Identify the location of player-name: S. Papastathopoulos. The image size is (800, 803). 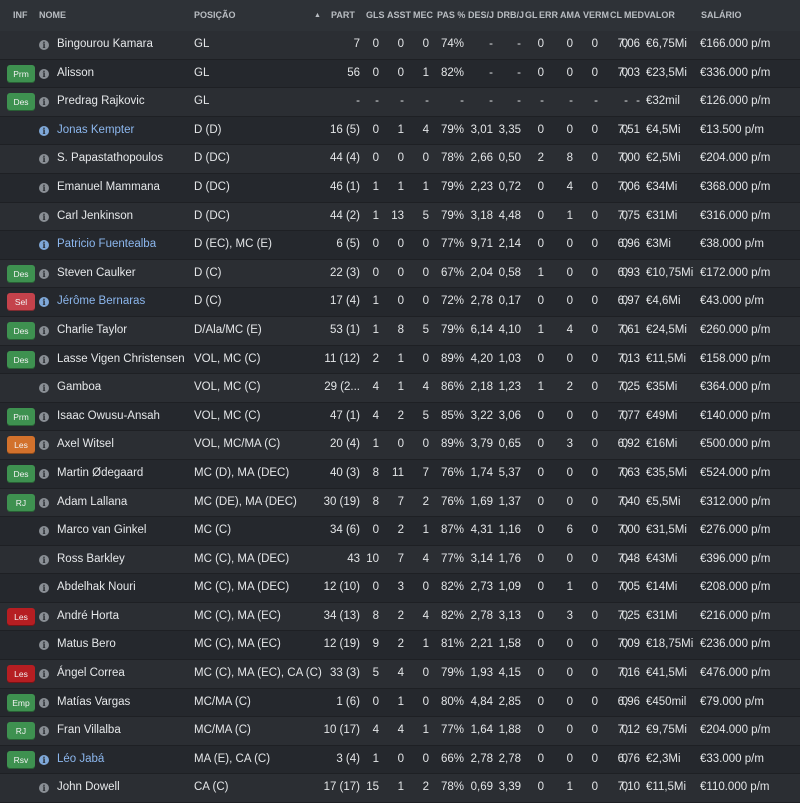
(110, 158).